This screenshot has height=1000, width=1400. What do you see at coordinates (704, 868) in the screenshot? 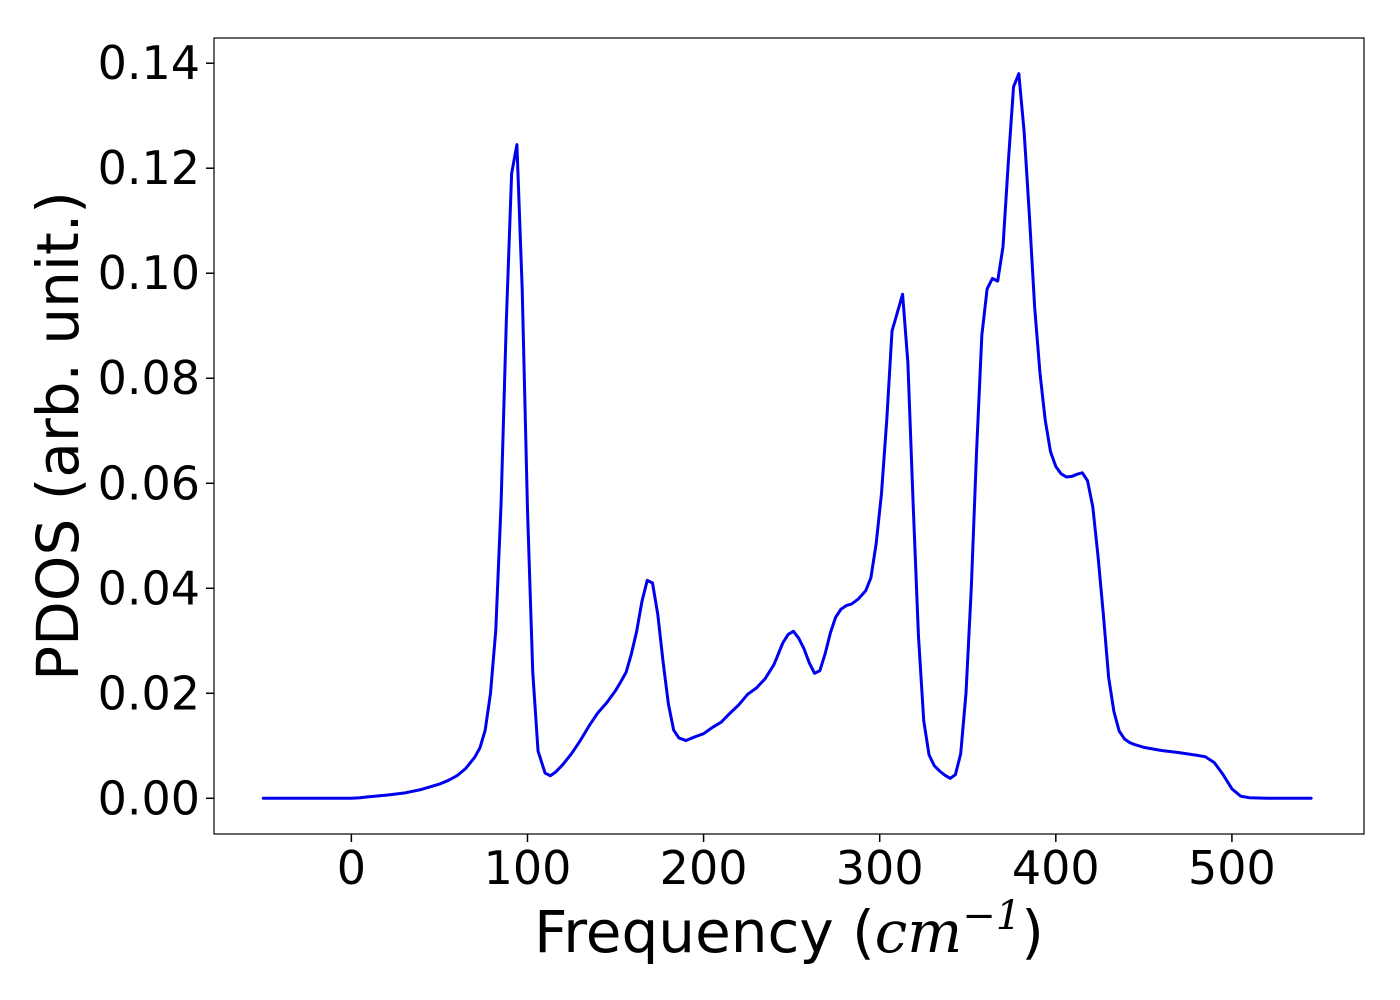
I see `x-tick-label: 200` at bounding box center [704, 868].